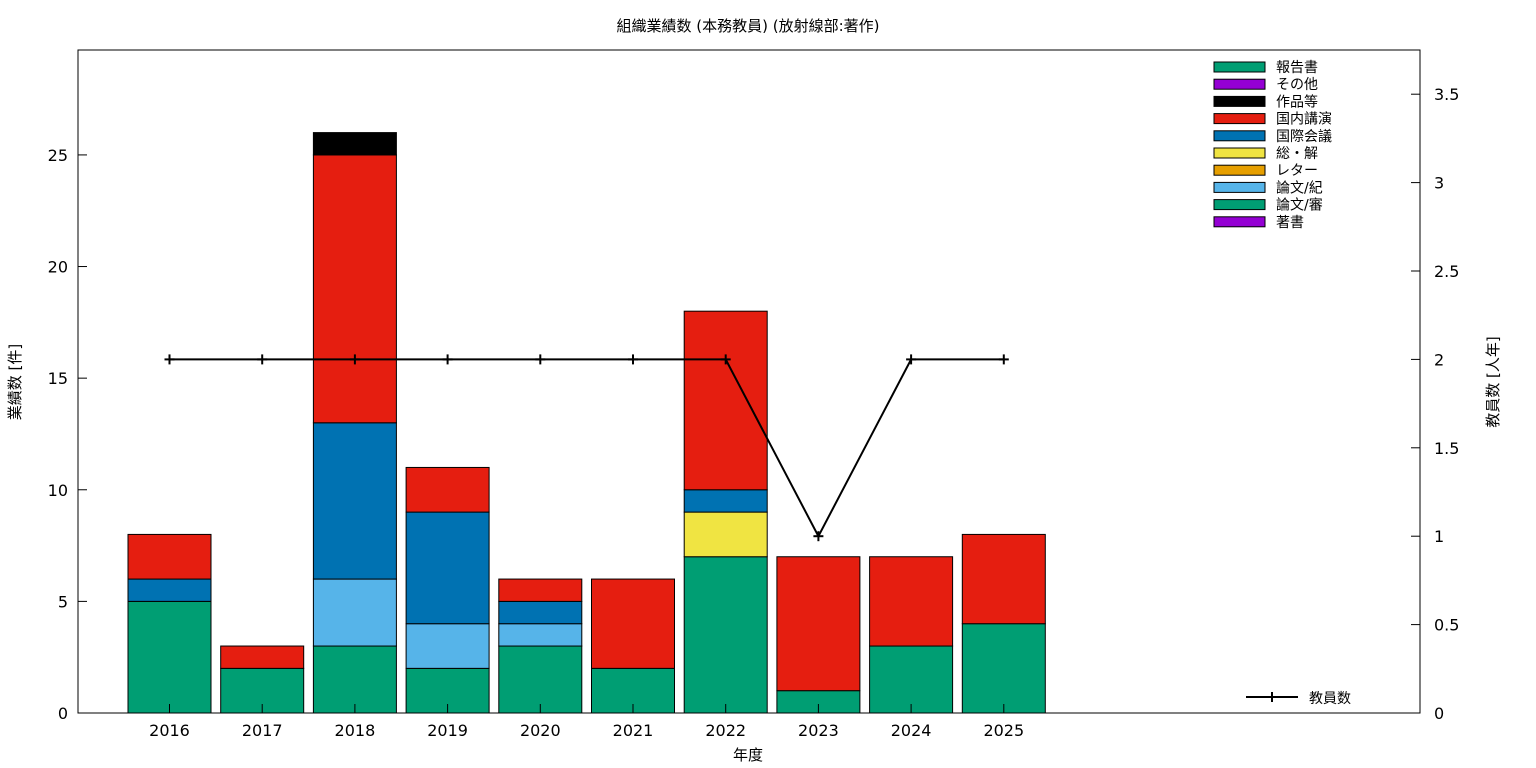  Describe the element at coordinates (1297, 171) in the screenshot. I see `legend-label-6: レター` at that location.